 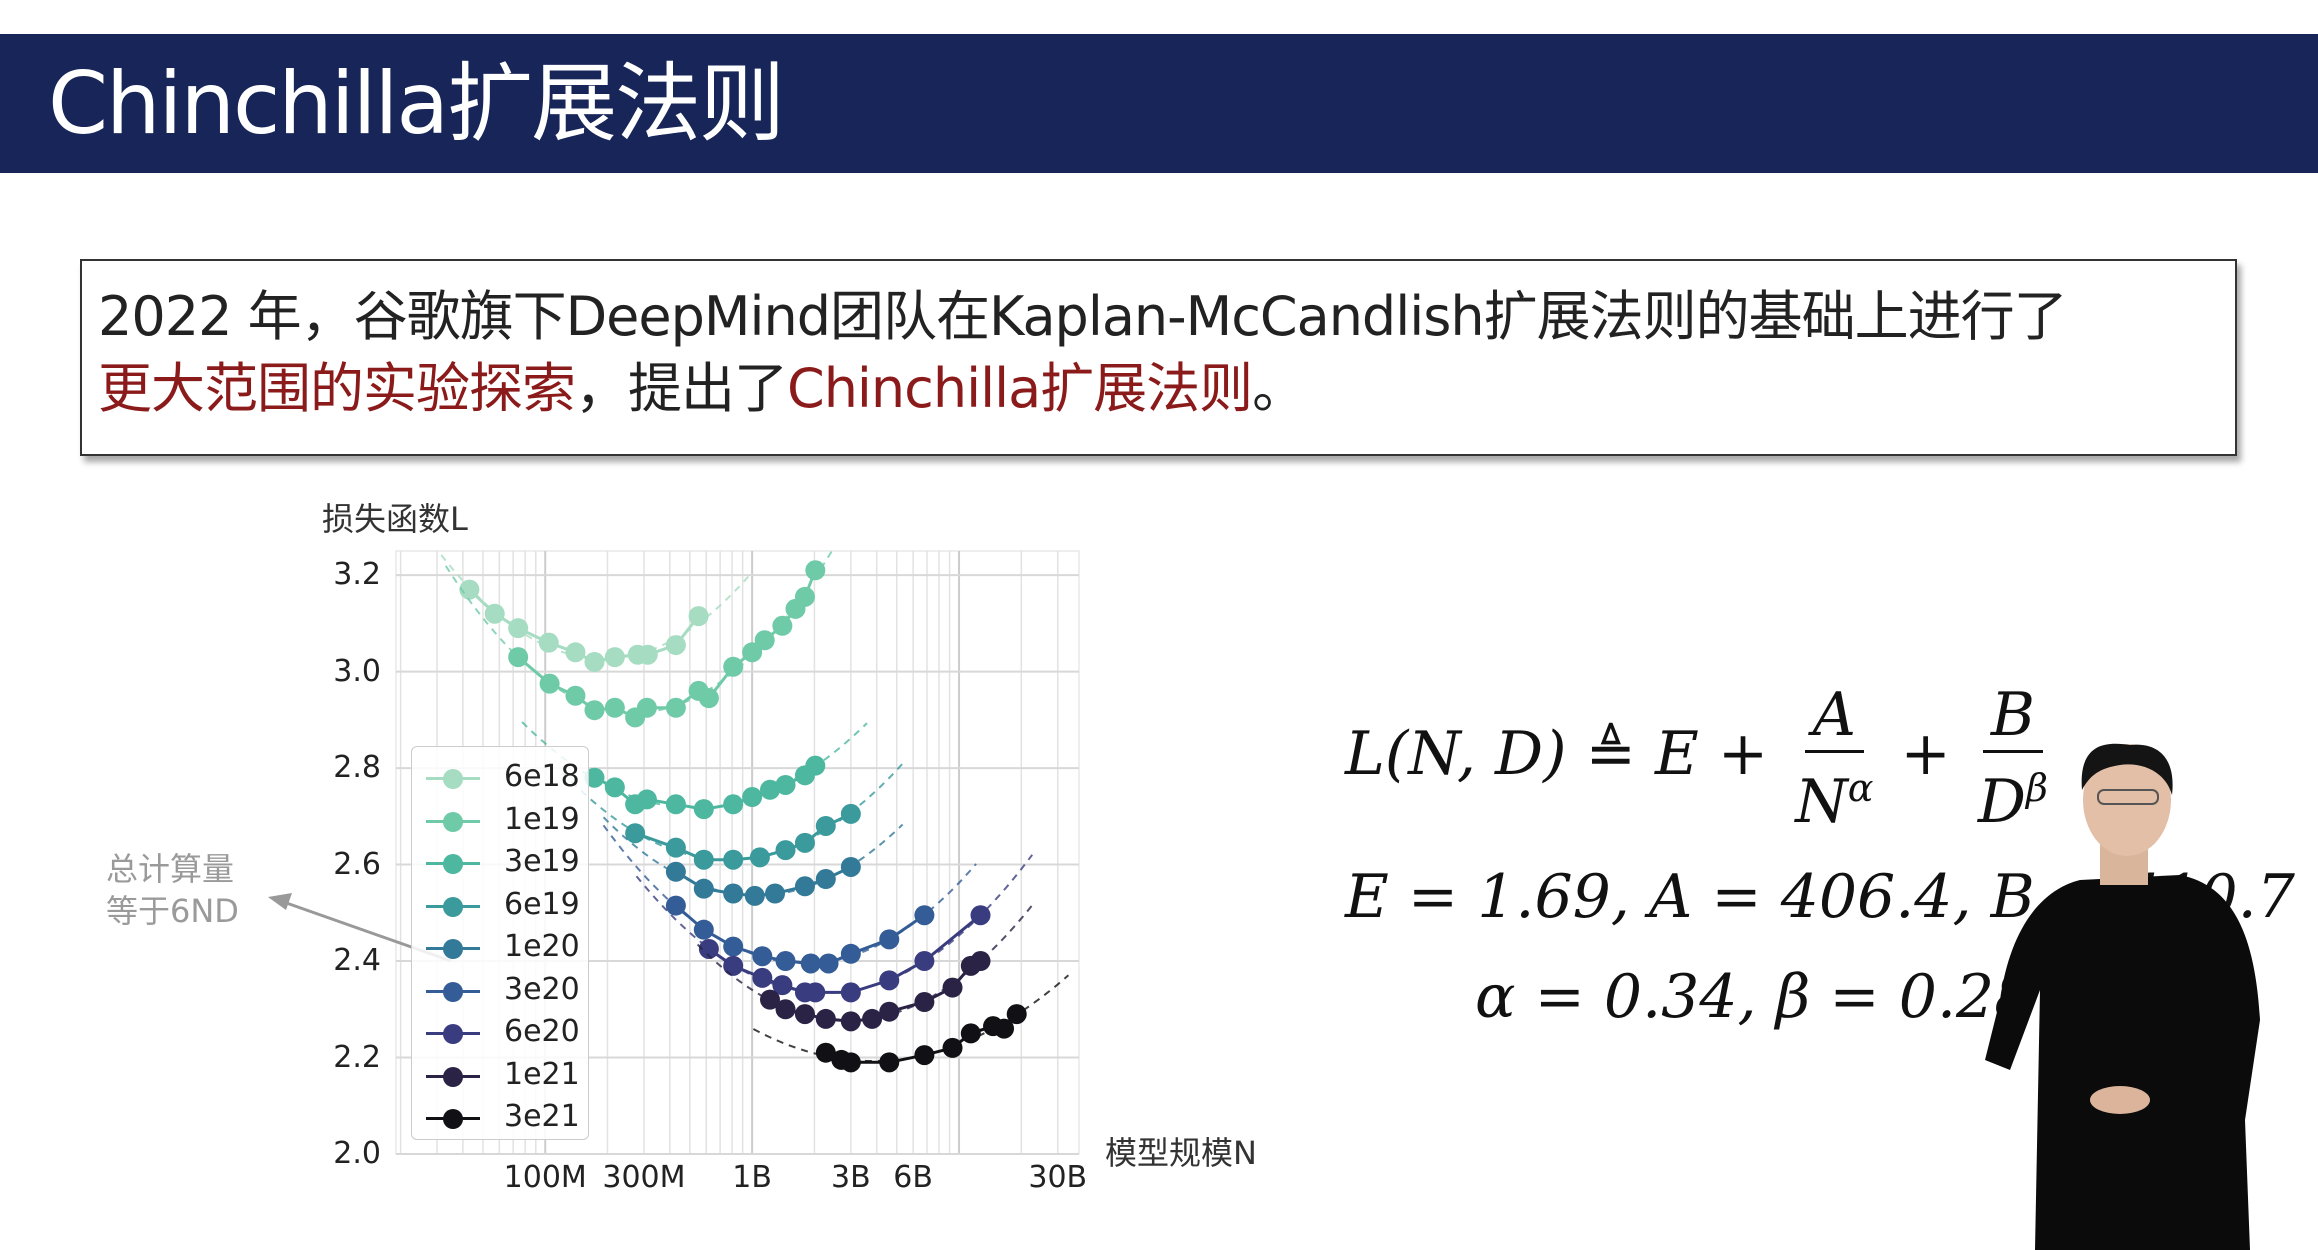 What do you see at coordinates (500, 1033) in the screenshot?
I see `legend-item: 6e20` at bounding box center [500, 1033].